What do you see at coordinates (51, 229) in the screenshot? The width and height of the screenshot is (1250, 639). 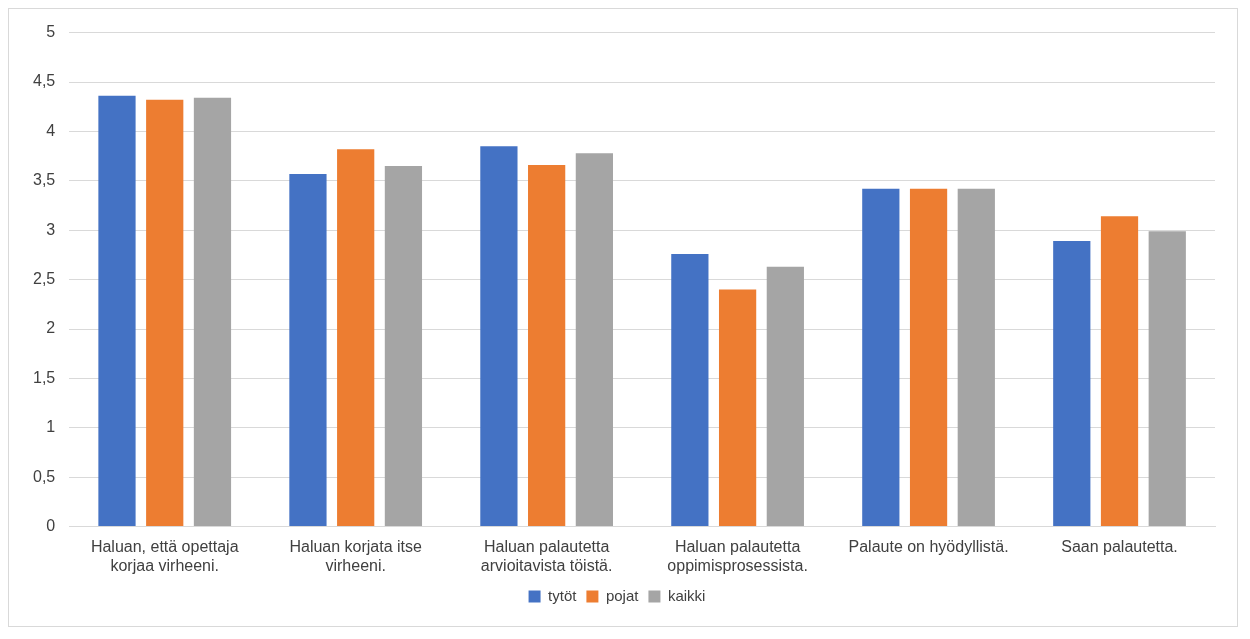 I see `y-tick-label: 3` at bounding box center [51, 229].